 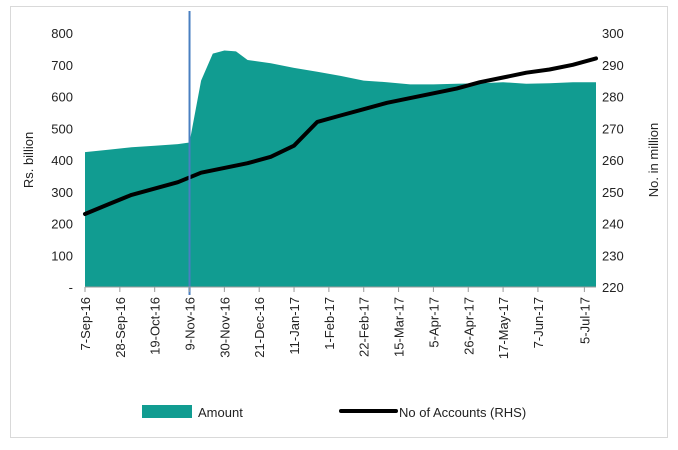 I want to click on x-tick-label: 28-Sep-16, so click(x=120, y=327).